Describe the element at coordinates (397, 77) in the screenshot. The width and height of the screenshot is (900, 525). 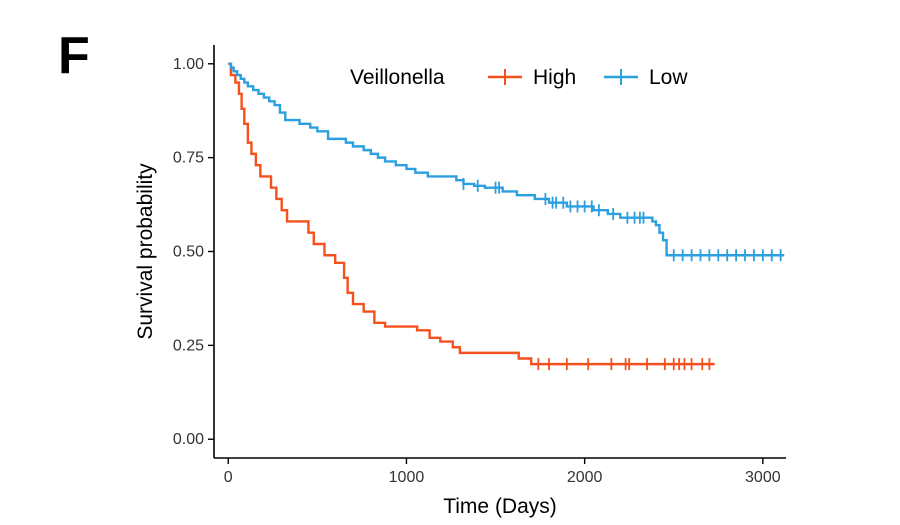
I see `legend-title: Veillonella` at that location.